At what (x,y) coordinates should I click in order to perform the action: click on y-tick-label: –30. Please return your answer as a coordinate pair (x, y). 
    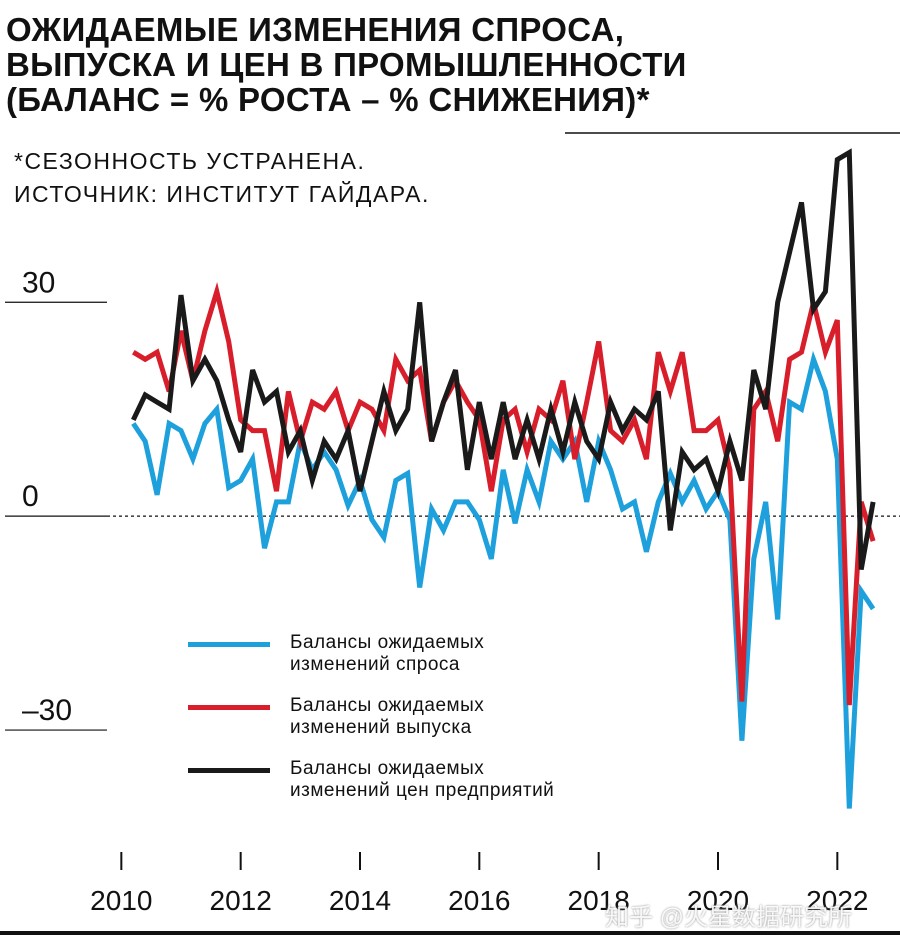
    Looking at the image, I should click on (47, 710).